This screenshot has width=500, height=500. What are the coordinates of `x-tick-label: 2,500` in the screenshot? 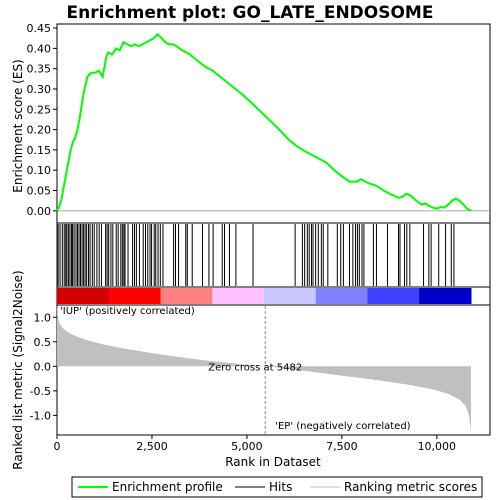 It's located at (152, 446).